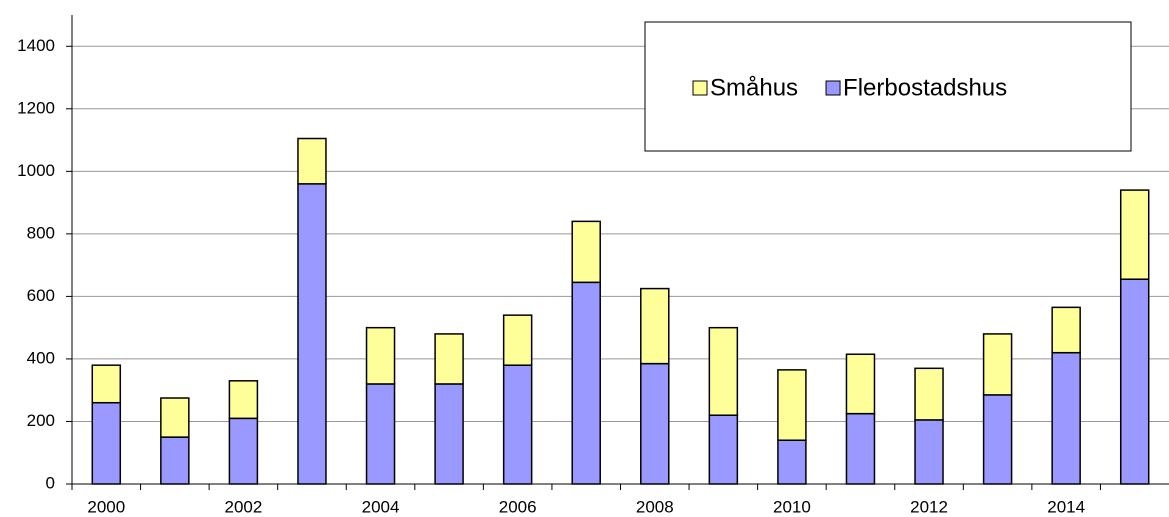 This screenshot has height=517, width=1169. What do you see at coordinates (41, 357) in the screenshot?
I see `y-tick-label: 400` at bounding box center [41, 357].